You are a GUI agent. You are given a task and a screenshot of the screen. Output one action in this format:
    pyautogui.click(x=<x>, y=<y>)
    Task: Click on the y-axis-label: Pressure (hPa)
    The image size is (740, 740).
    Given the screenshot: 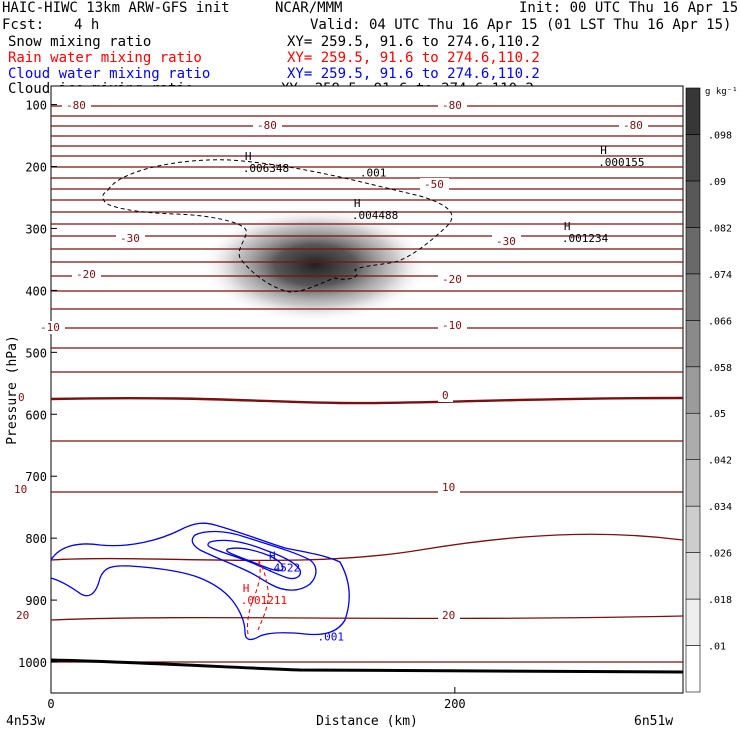 What is the action you would take?
    pyautogui.click(x=12, y=390)
    